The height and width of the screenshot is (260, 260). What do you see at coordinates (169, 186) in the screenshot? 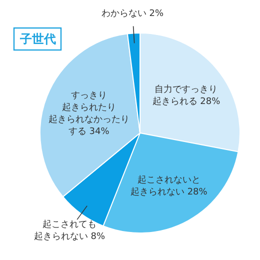
I see `slice-label: 起こされないと起きられない 28%` at bounding box center [169, 186].